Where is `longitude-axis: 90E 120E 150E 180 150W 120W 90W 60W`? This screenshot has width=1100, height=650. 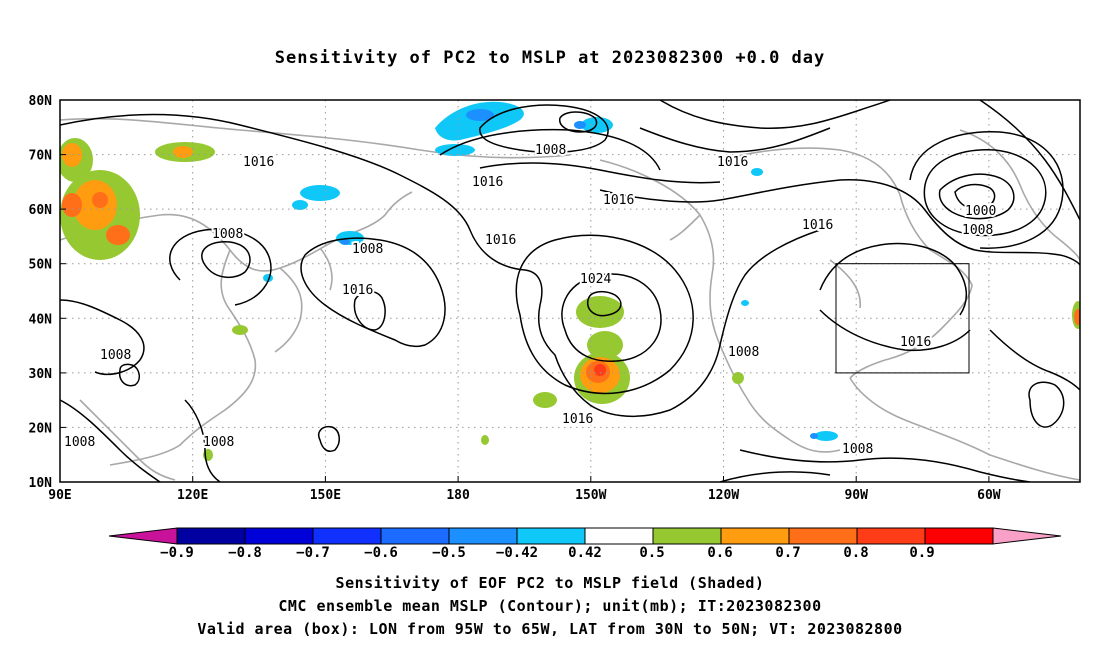 longitude-axis: 90E 120E 150E 180 150W 120W 90W 60W is located at coordinates (524, 489).